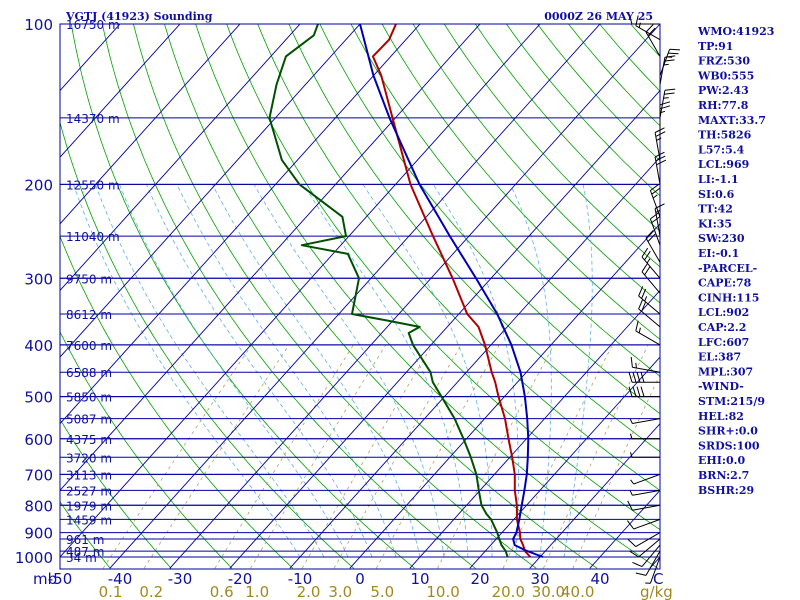 The width and height of the screenshot is (800, 600). Describe the element at coordinates (723, 475) in the screenshot. I see `index-value: BRN:2.7` at that location.